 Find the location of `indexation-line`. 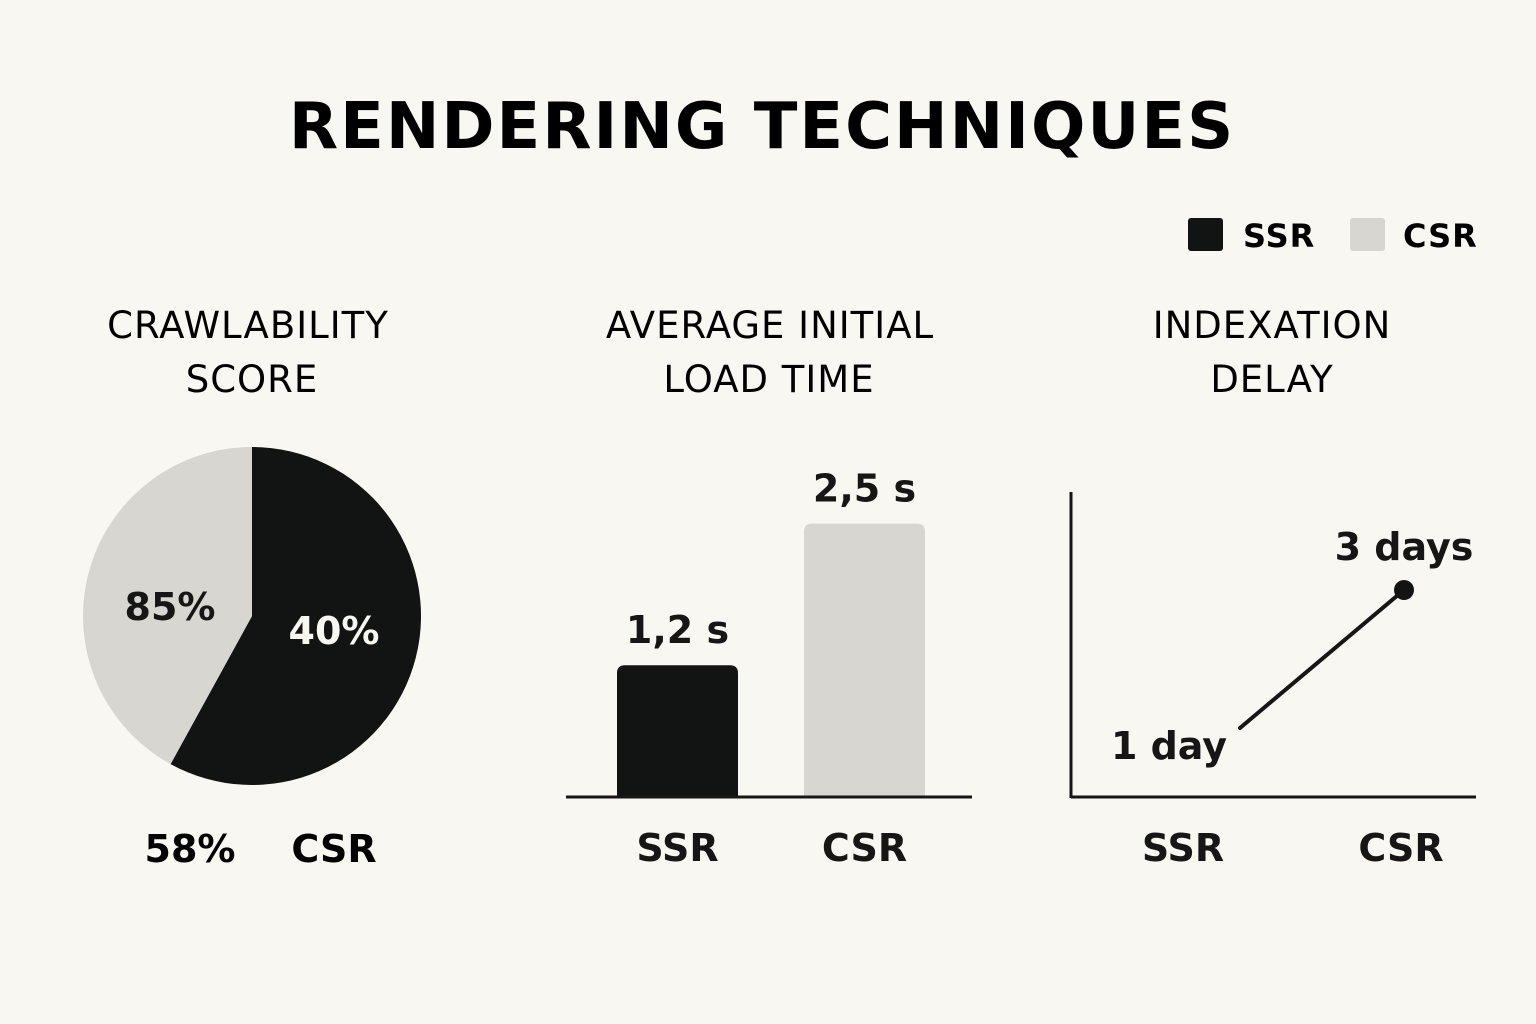

indexation-line is located at coordinates (1322, 659).